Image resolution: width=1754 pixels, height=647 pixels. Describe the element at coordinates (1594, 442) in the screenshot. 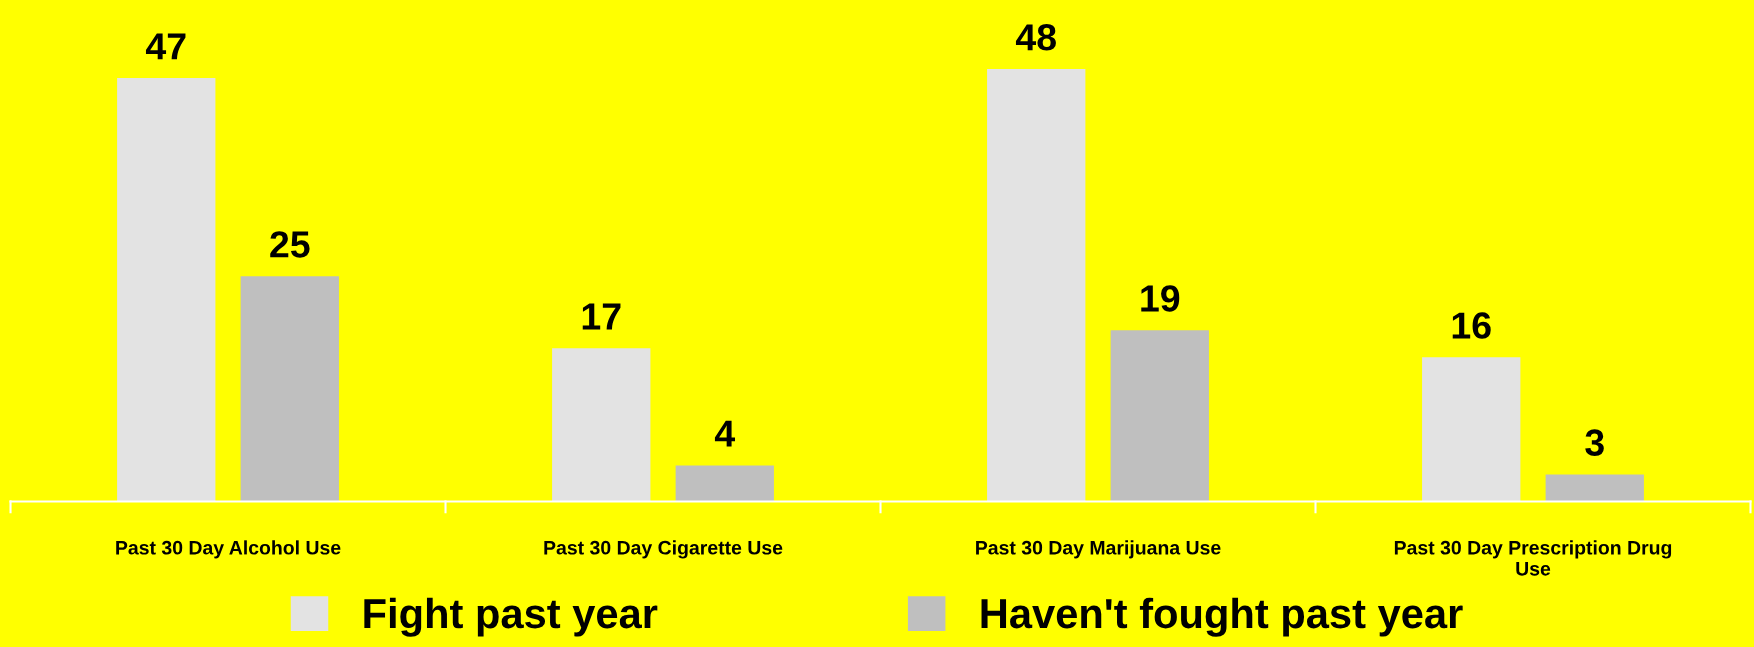

I see `data-label: 3` at that location.